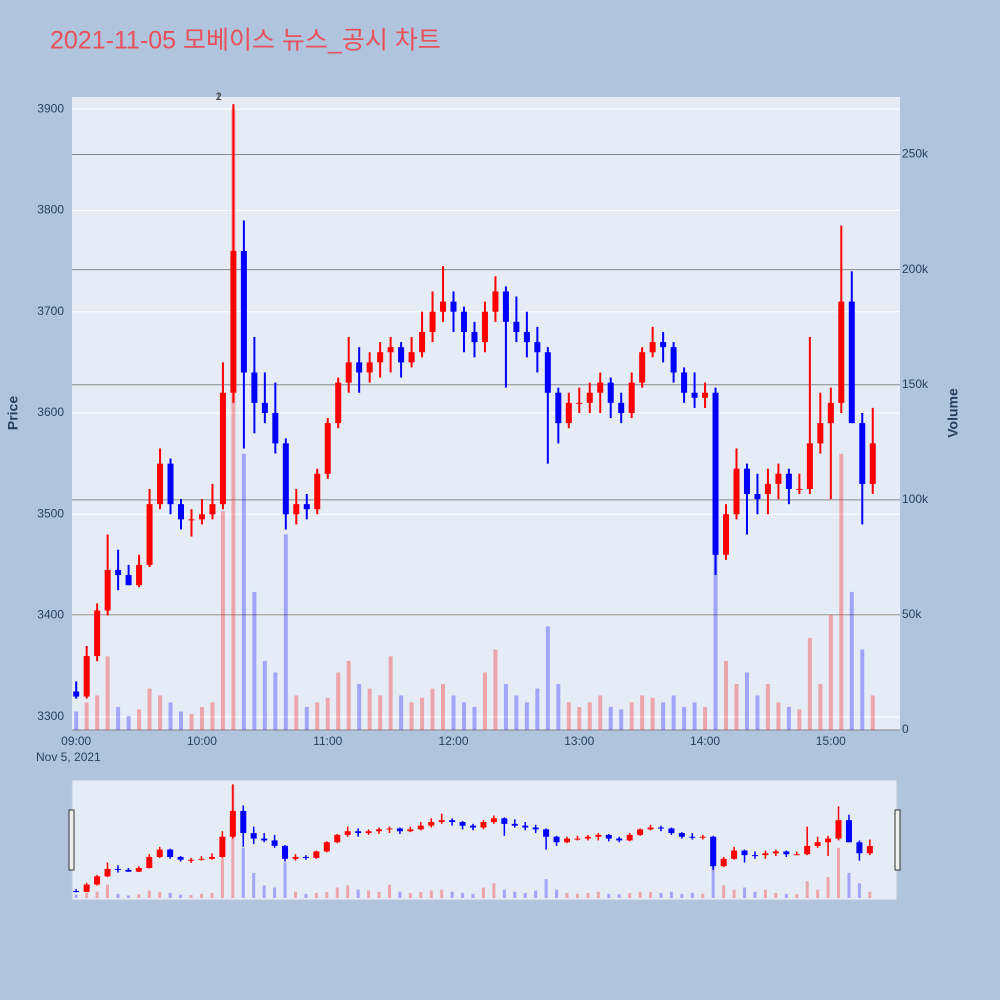  I want to click on x-tick-label: 11:00, so click(327, 741).